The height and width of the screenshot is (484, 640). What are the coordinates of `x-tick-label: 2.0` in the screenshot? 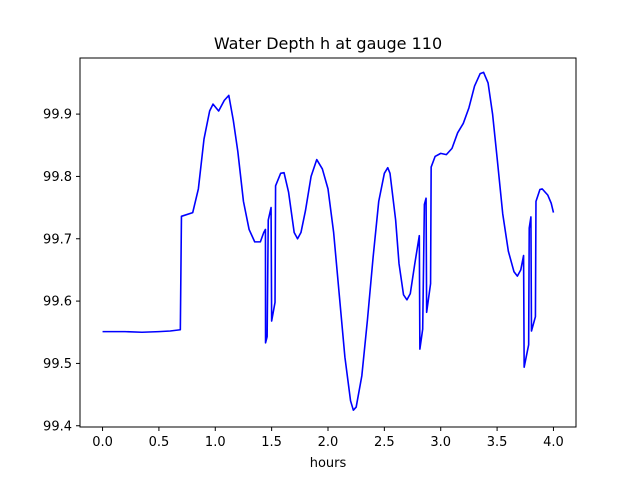 It's located at (328, 442).